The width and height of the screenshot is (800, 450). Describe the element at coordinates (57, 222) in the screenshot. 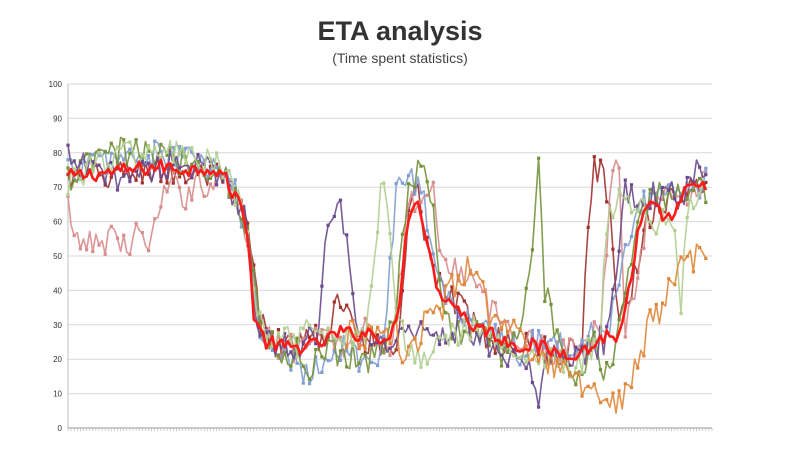

I see `y-tick-label: 60` at that location.